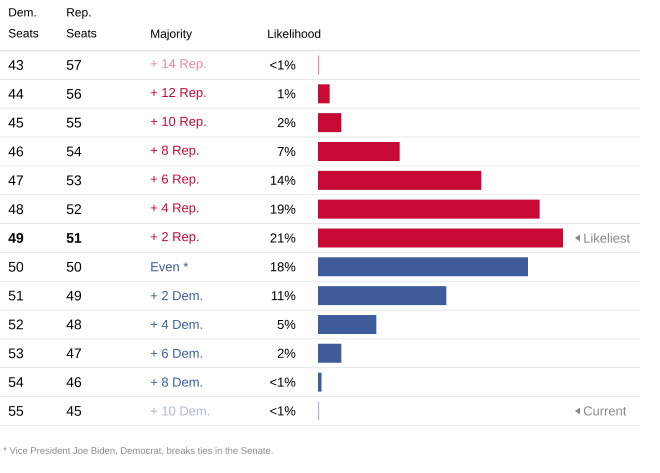  Describe the element at coordinates (81, 23) in the screenshot. I see `text: Rep. Seats` at that location.